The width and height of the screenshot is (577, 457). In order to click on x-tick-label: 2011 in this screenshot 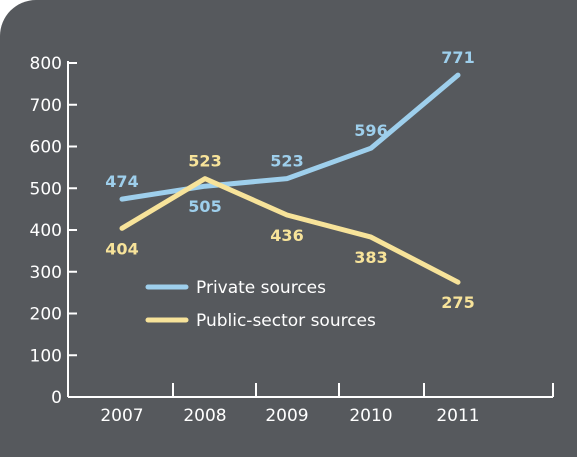, I will do `click(457, 416)`.